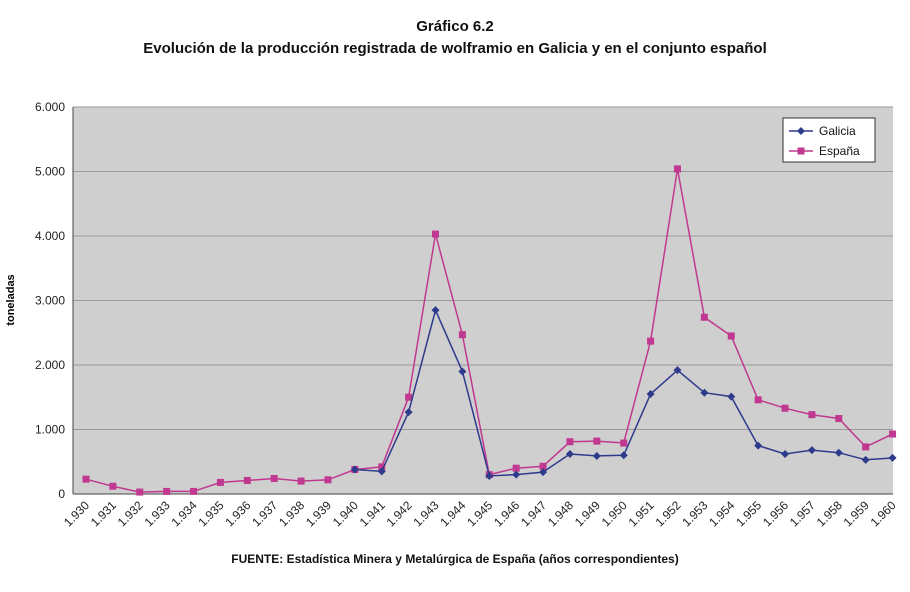 The height and width of the screenshot is (592, 910). Describe the element at coordinates (694, 513) in the screenshot. I see `x-tick-label: 1.953` at that location.